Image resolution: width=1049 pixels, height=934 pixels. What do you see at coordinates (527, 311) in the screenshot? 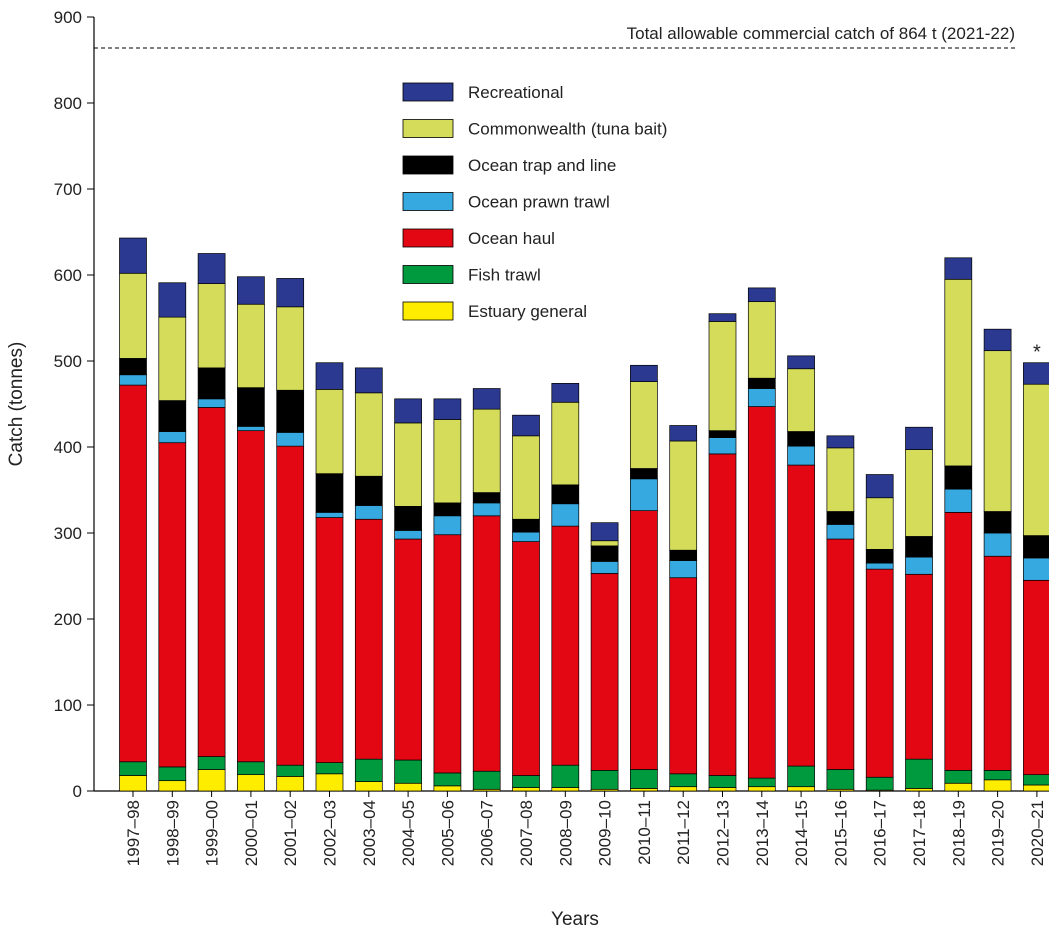
I see `legend-label: Estuary general` at bounding box center [527, 311].